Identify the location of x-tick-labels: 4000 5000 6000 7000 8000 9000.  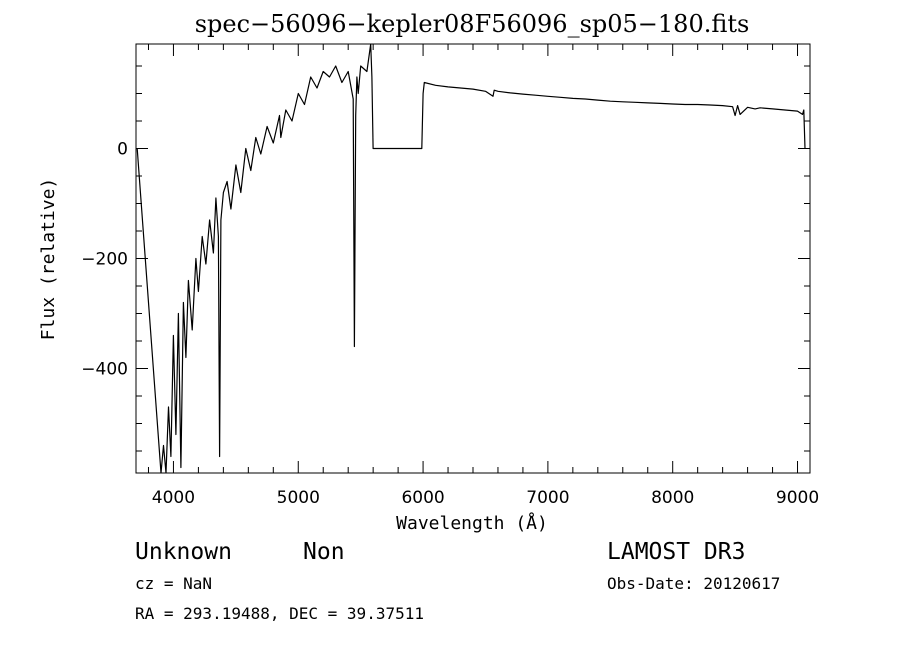
(485, 498).